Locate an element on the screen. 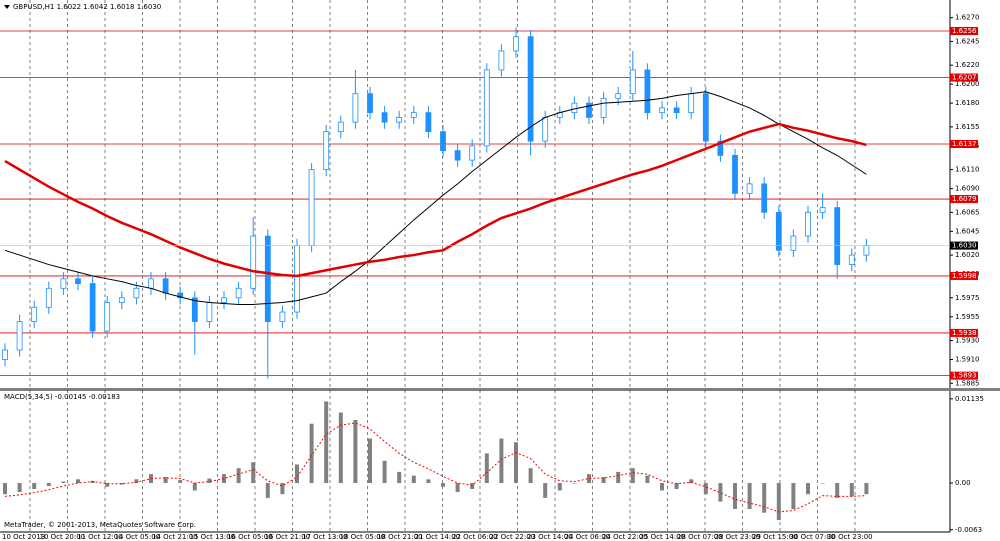 This screenshot has width=1000, height=541. y-tick-label: 1.6220 is located at coordinates (967, 65).